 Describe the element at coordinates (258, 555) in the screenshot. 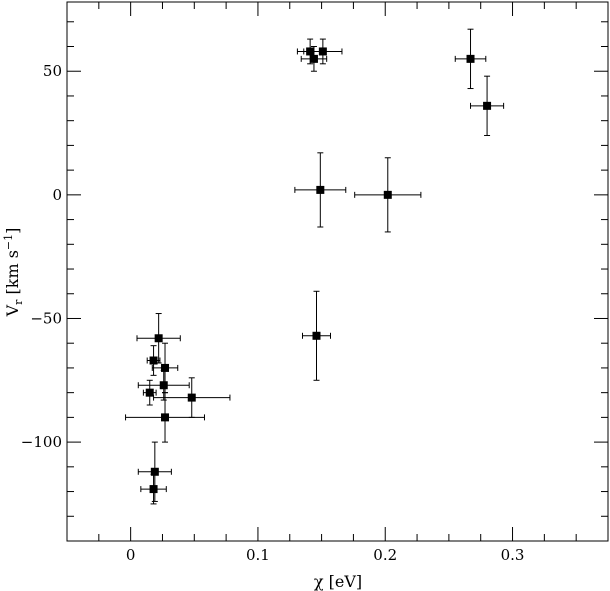

I see `x-tick-label: 0.1` at that location.